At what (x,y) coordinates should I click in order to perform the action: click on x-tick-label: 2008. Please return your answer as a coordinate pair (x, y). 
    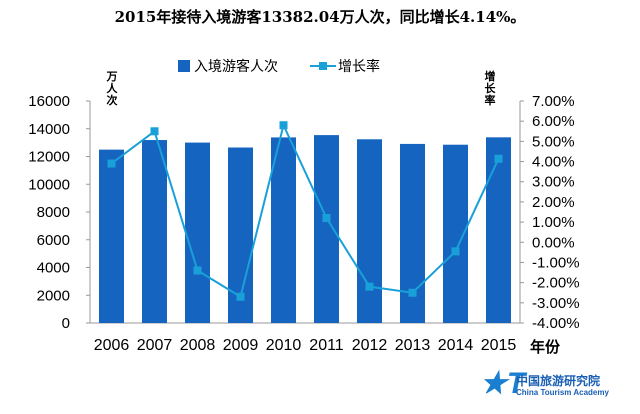
    Looking at the image, I should click on (198, 345).